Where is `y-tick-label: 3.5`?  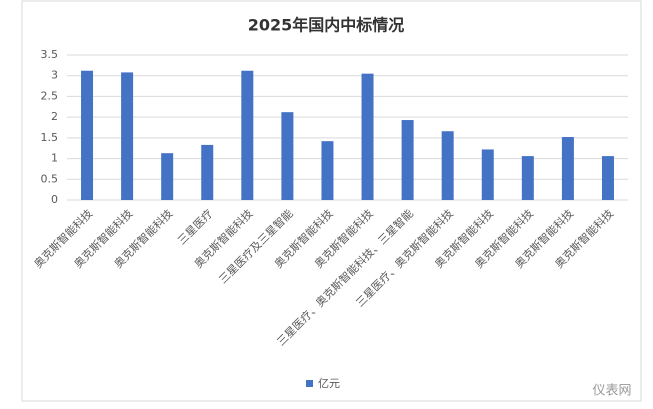
y-tick-label: 3.5 is located at coordinates (50, 54).